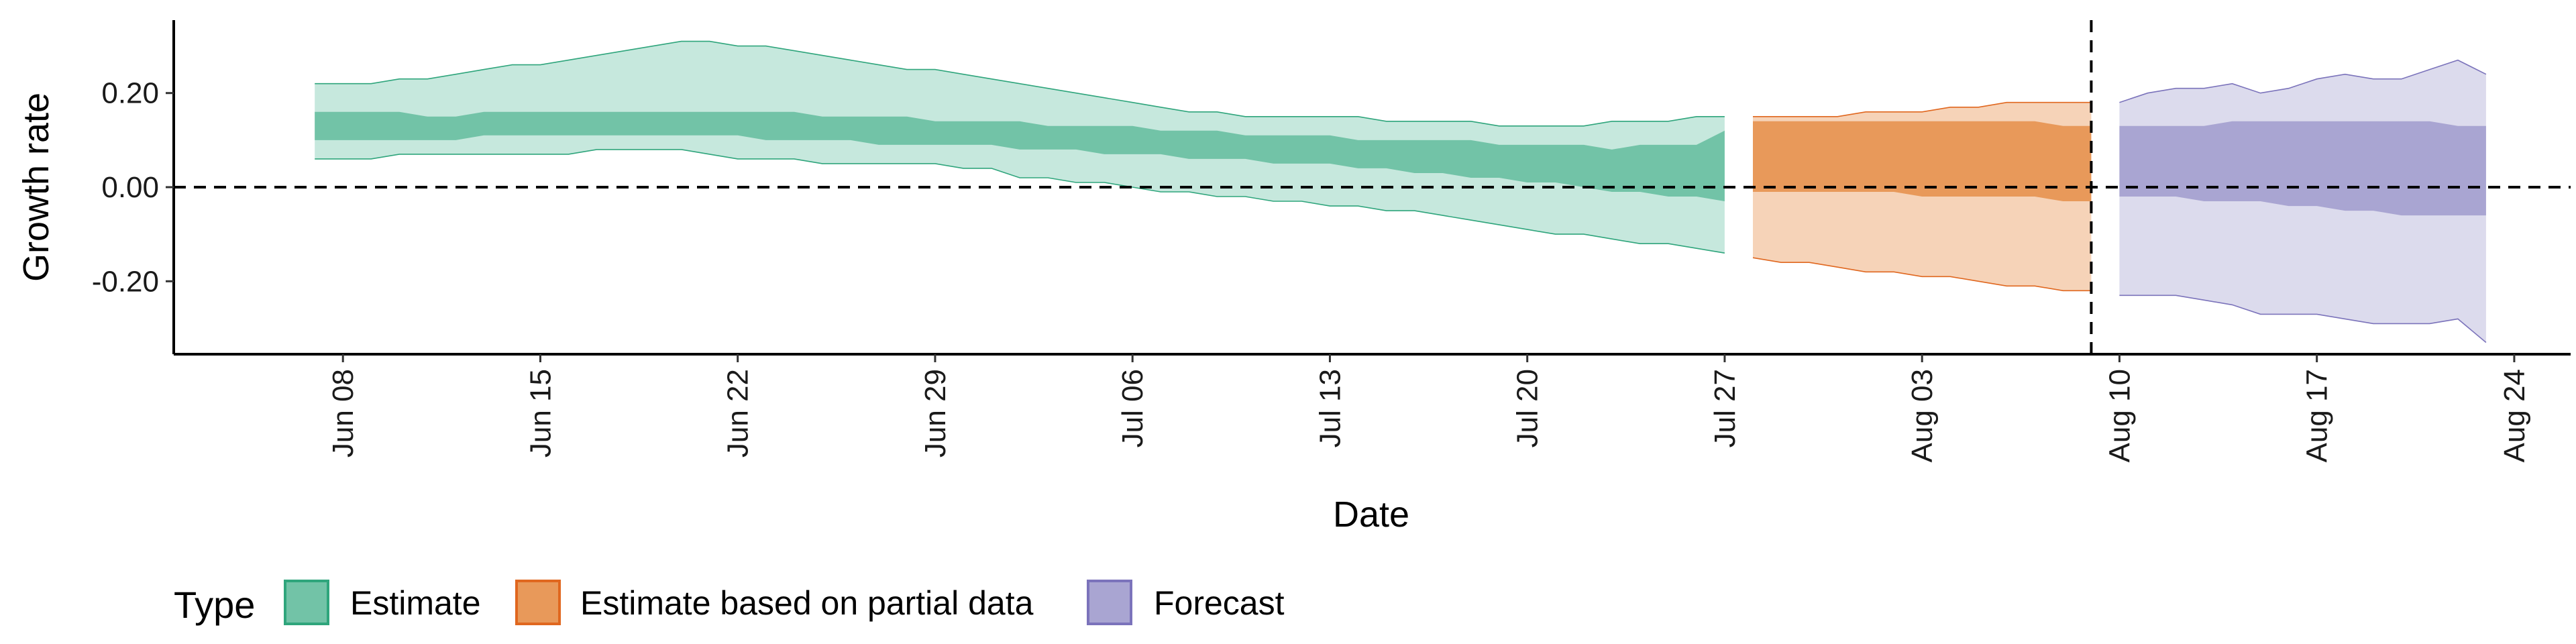  I want to click on y-axis-title: Growth rate, so click(36, 187).